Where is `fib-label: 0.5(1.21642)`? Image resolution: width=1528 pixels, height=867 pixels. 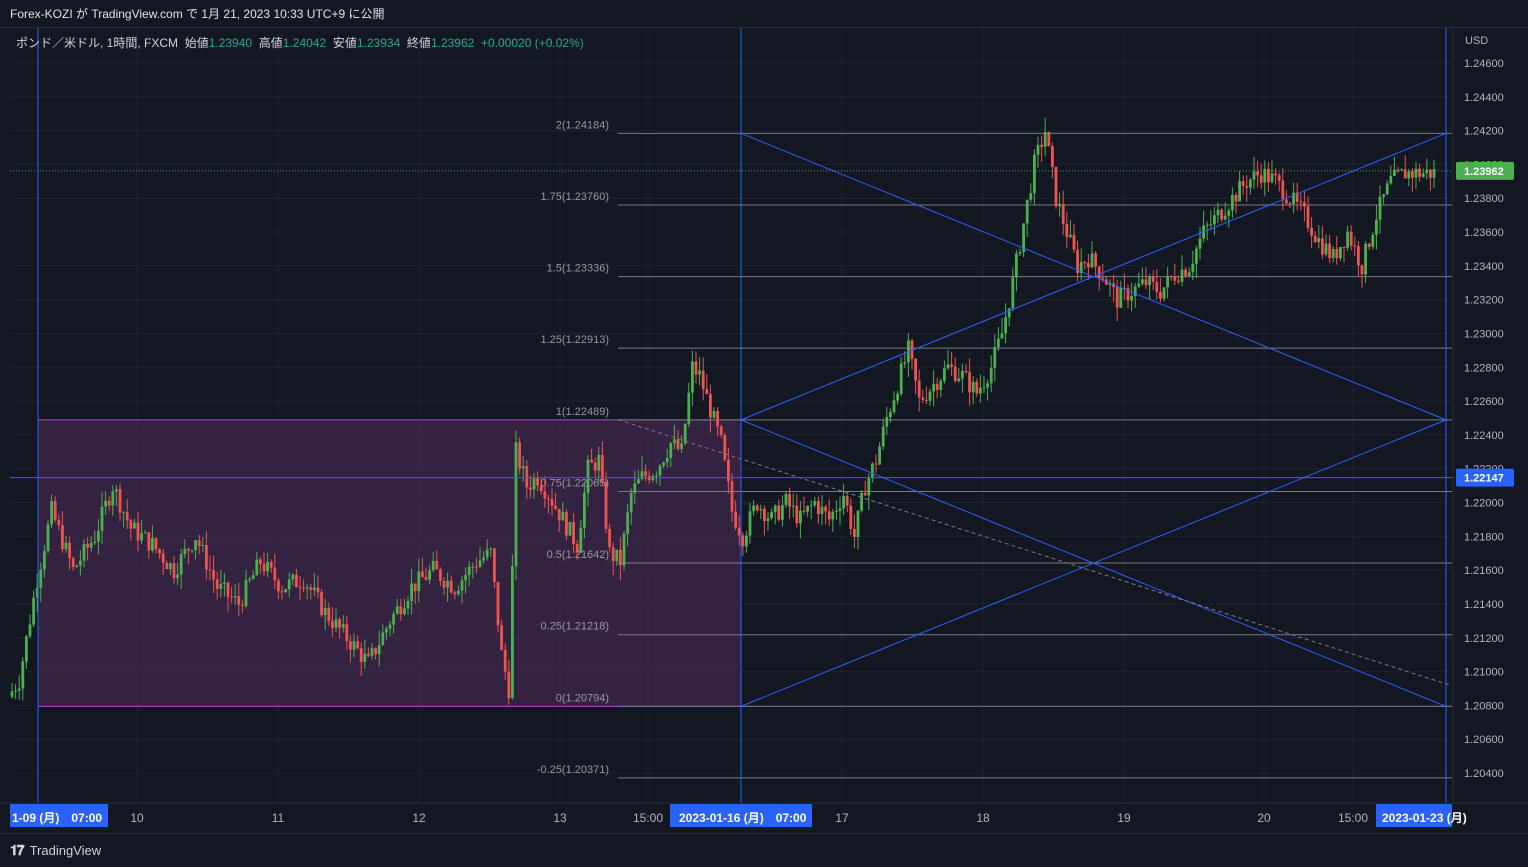
fib-label: 0.5(1.21642) is located at coordinates (578, 555).